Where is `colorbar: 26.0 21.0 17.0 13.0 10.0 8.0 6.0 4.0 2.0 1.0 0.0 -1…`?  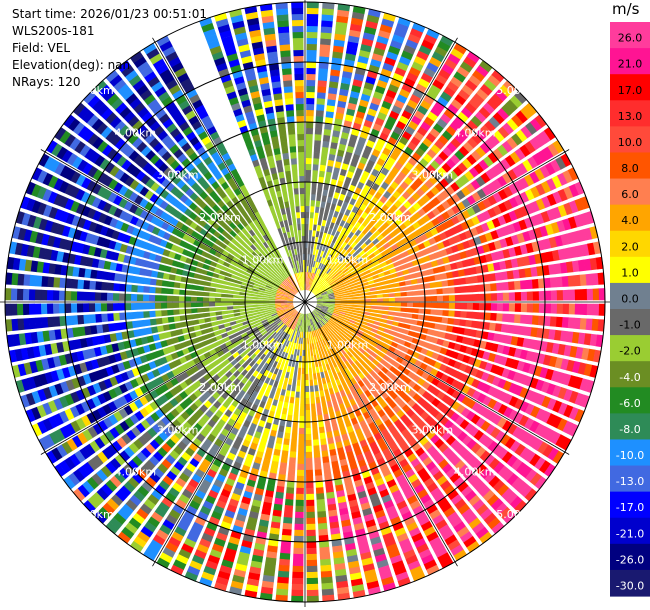
colorbar: 26.0 21.0 17.0 13.0 10.0 8.0 6.0 4.0 2.0 1.0 0.0 -1… is located at coordinates (630, 309).